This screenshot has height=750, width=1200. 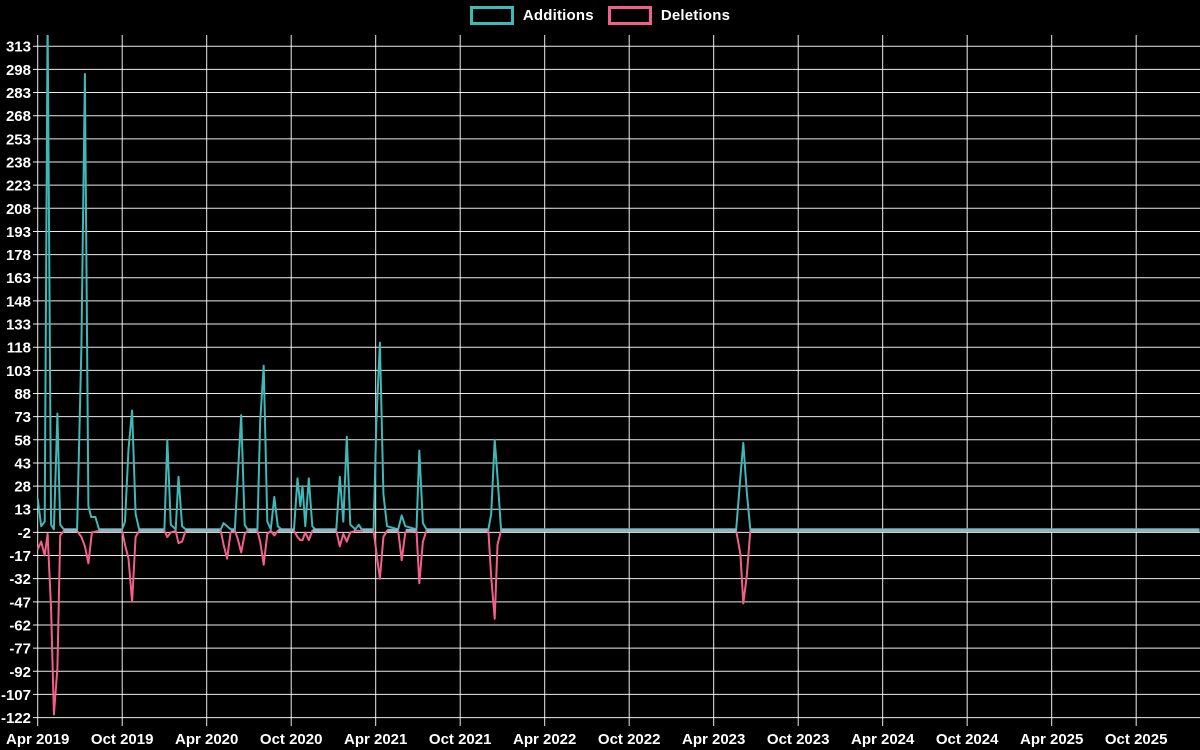 I want to click on x-axis-tick-label: Apr 2023, so click(x=713, y=739).